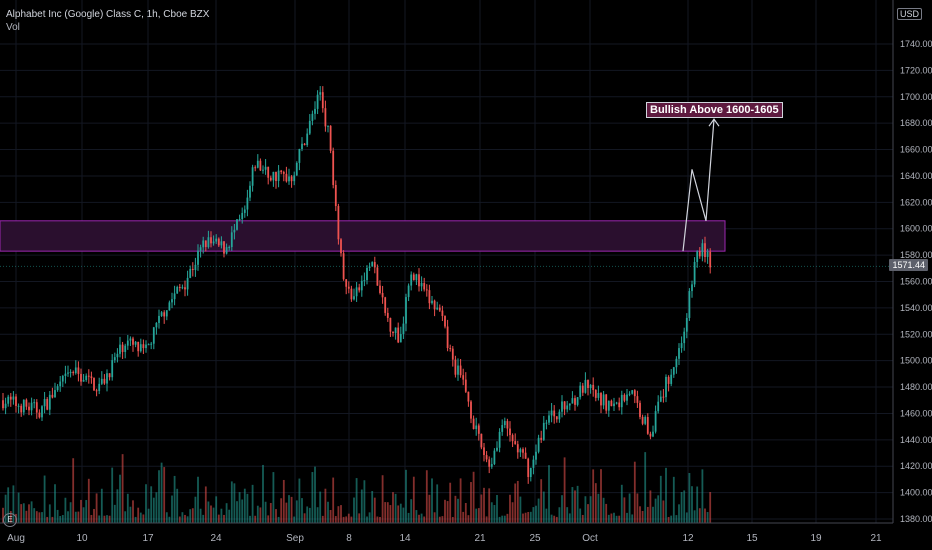 The width and height of the screenshot is (932, 550). Describe the element at coordinates (916, 229) in the screenshot. I see `y-tick-label: 1600.00` at that location.